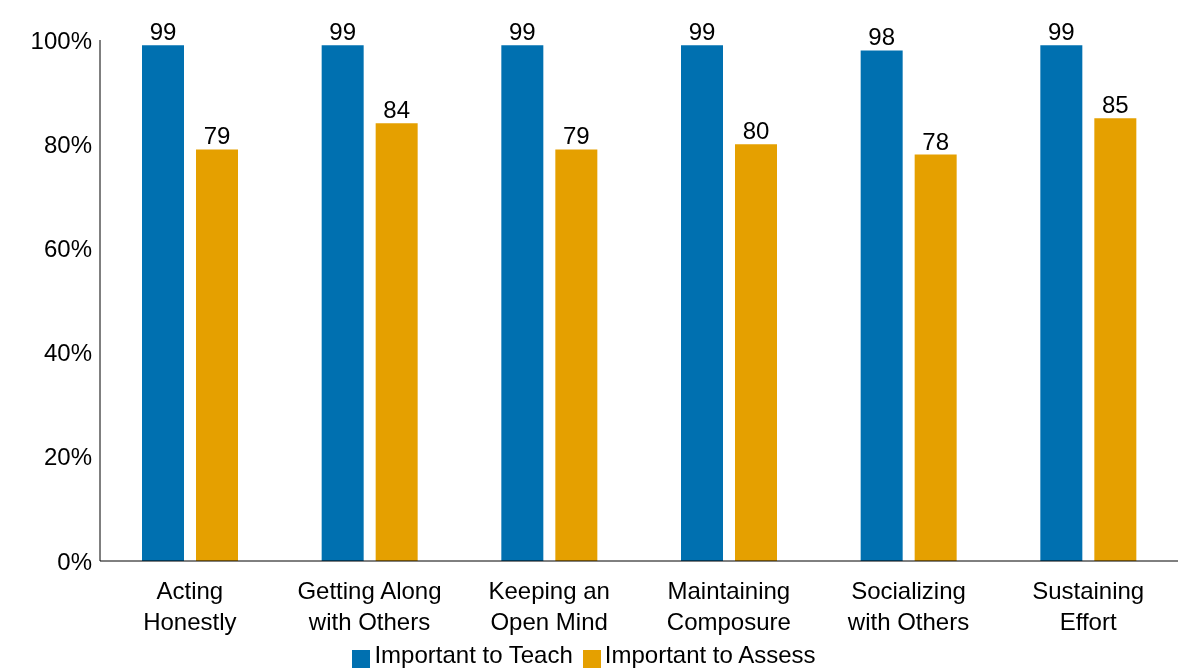  I want to click on legend-label: Important to Teach, so click(473, 654).